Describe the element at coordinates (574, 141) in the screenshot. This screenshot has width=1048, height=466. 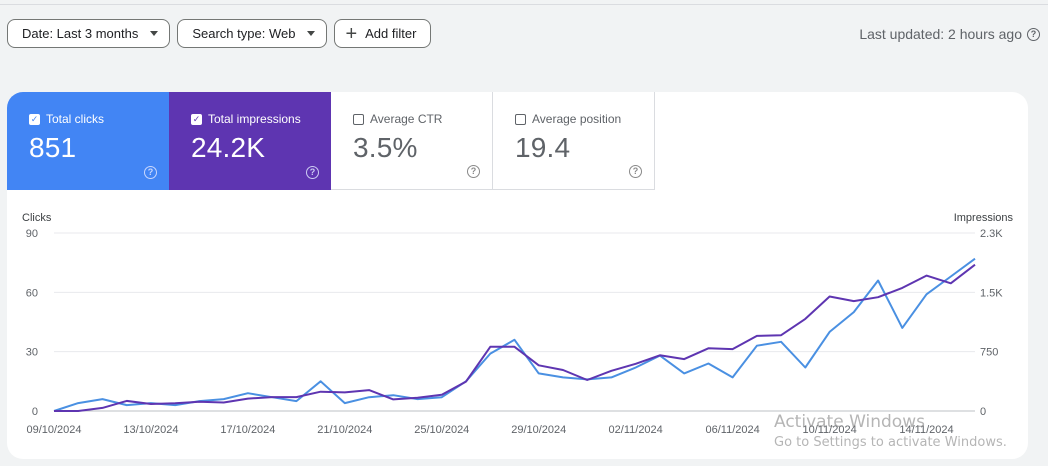
I see `metric-tile-average-position: Average position 19.4 ?` at that location.